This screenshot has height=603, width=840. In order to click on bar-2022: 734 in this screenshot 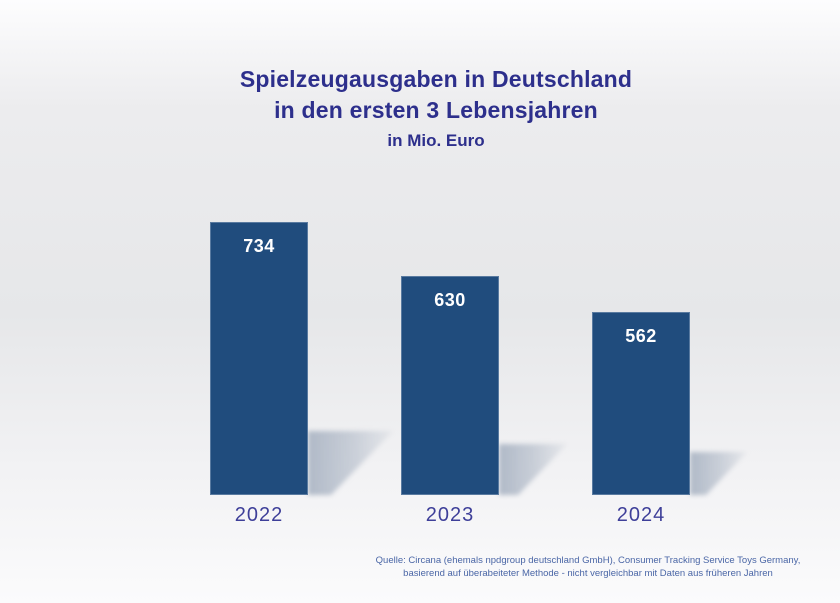, I will do `click(259, 358)`.